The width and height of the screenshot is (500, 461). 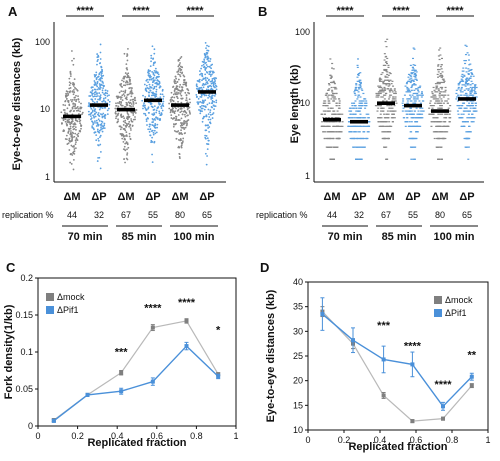 What do you see at coordinates (139, 104) in the screenshot?
I see `panel-a-medians` at bounding box center [139, 104].